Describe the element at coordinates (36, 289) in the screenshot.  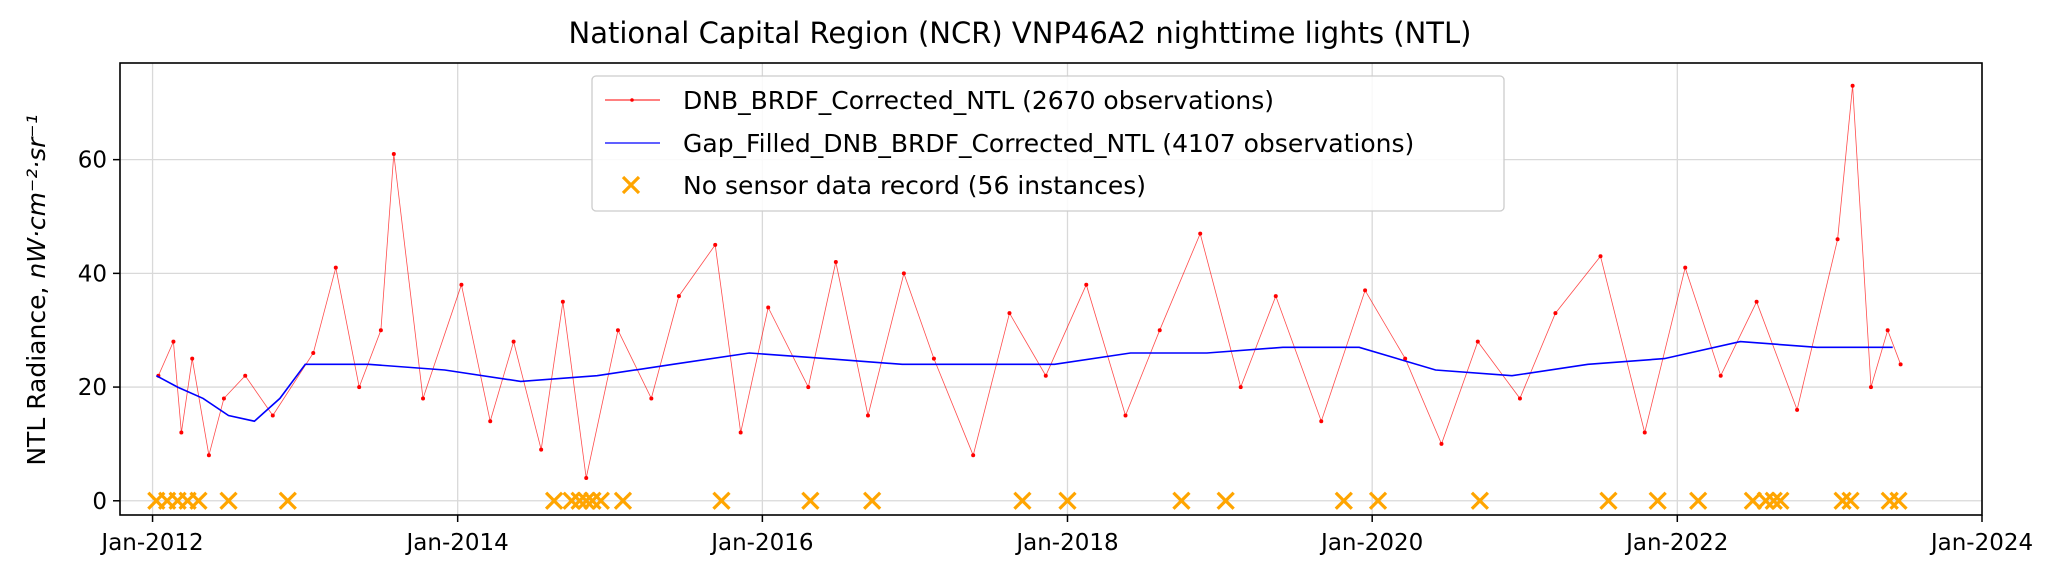
I see `y-axis-label: NTL Radiance, nW·cm⁻²·sr⁻¹` at that location.